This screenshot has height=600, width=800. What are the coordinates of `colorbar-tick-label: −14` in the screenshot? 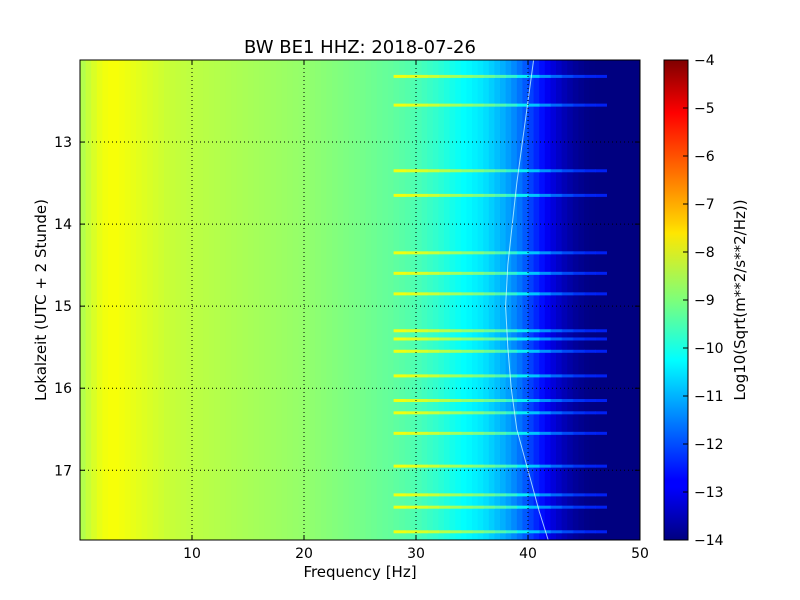 It's located at (709, 541).